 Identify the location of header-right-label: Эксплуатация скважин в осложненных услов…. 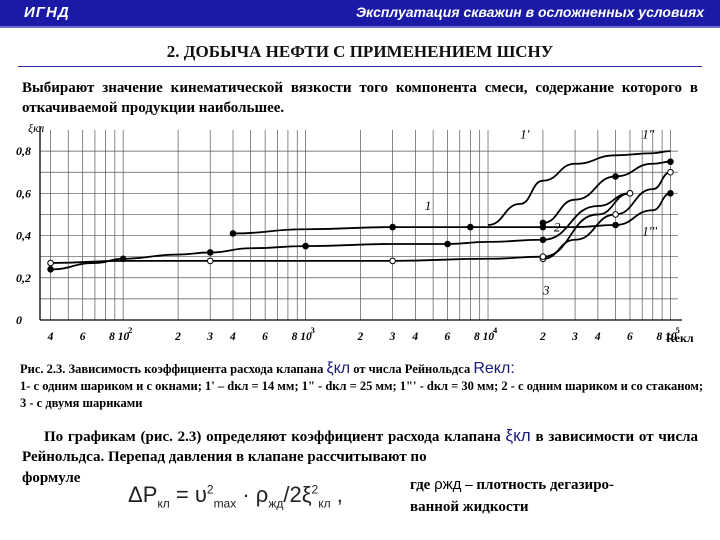
(529, 12).